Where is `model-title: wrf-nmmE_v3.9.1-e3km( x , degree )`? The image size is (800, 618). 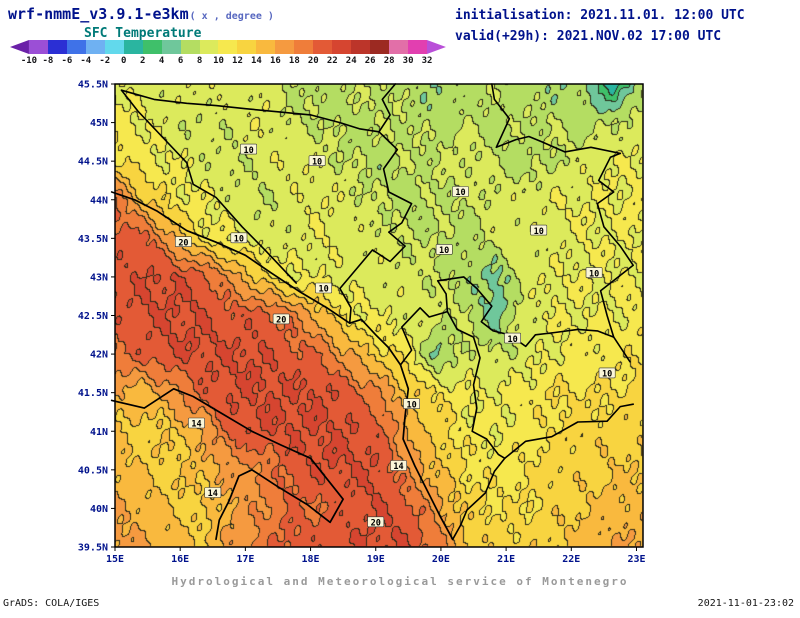 model-title: wrf-nmmE_v3.9.1-e3km( x , degree ) is located at coordinates (141, 14).